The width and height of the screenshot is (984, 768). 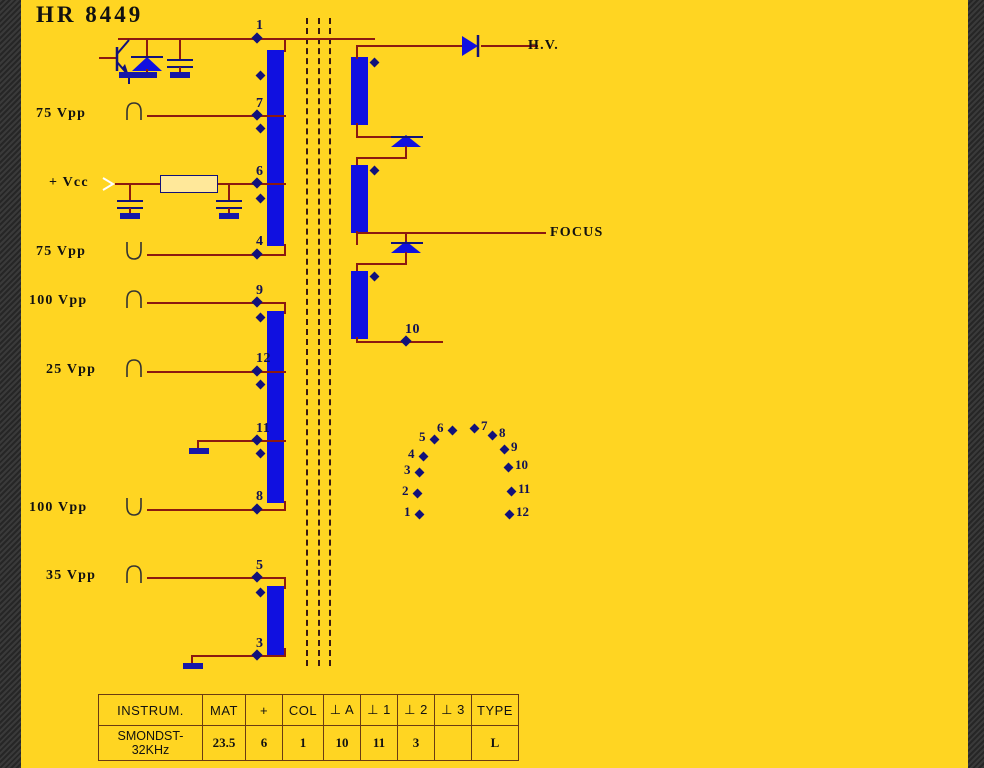 What do you see at coordinates (90, 14) in the screenshot?
I see `page-title: HR 8449` at bounding box center [90, 14].